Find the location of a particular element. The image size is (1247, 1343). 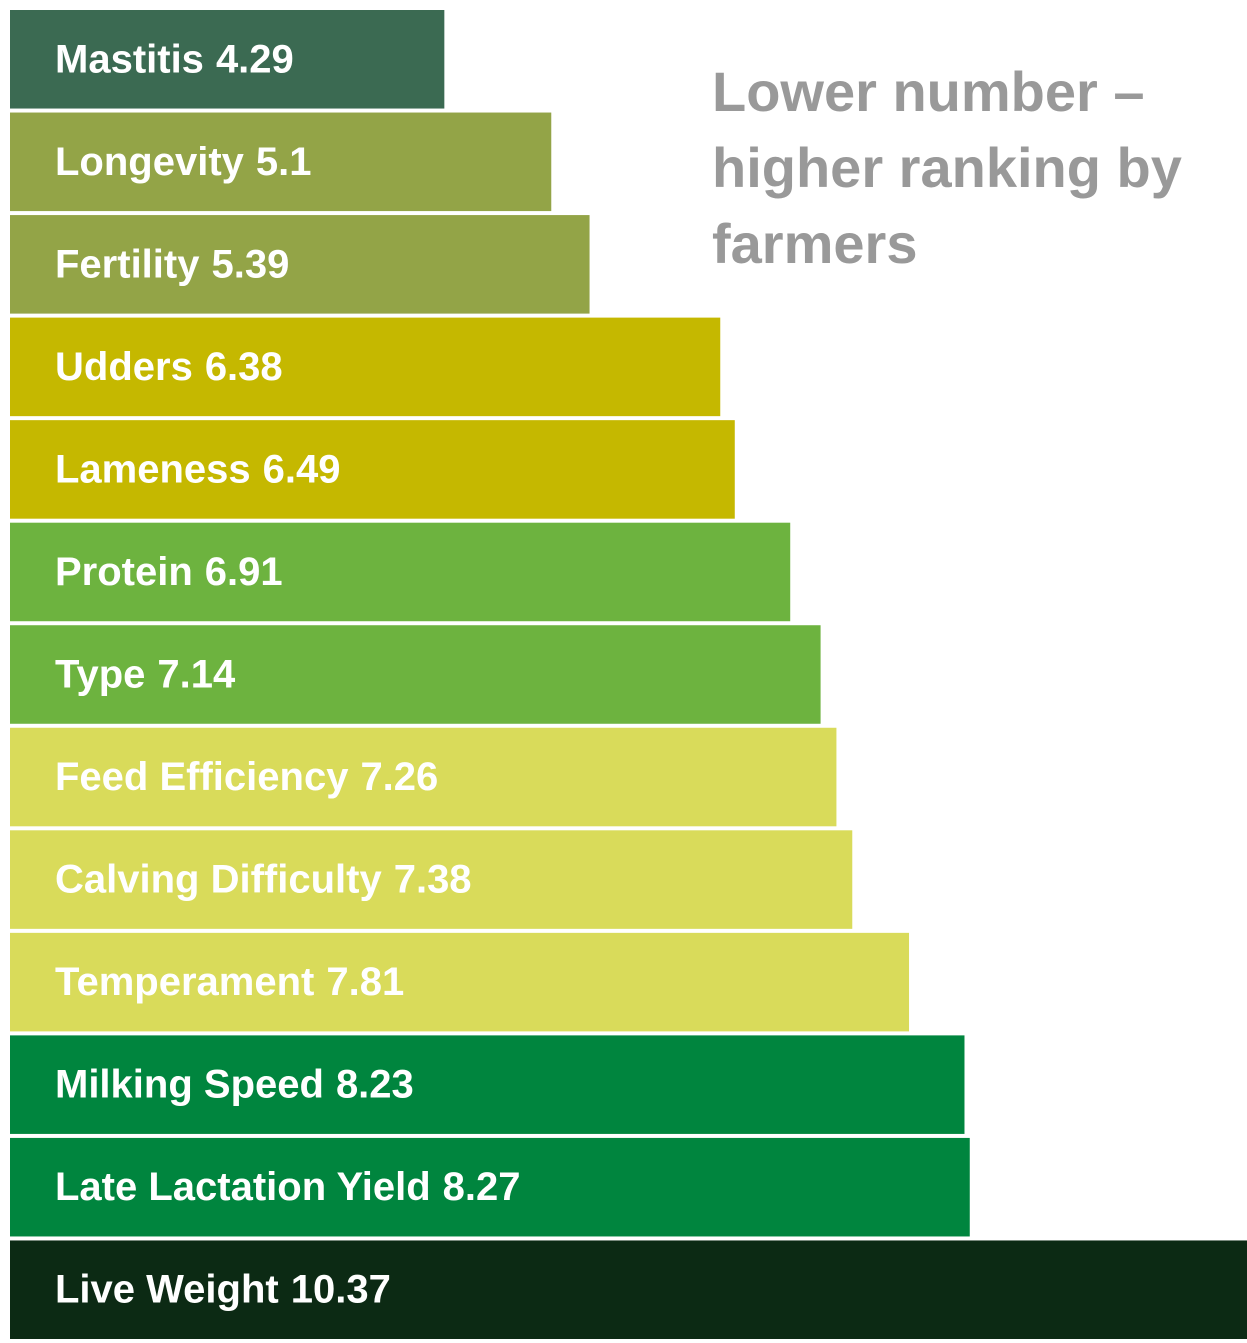

bar-label: Temperament 7.81 is located at coordinates (229, 982).